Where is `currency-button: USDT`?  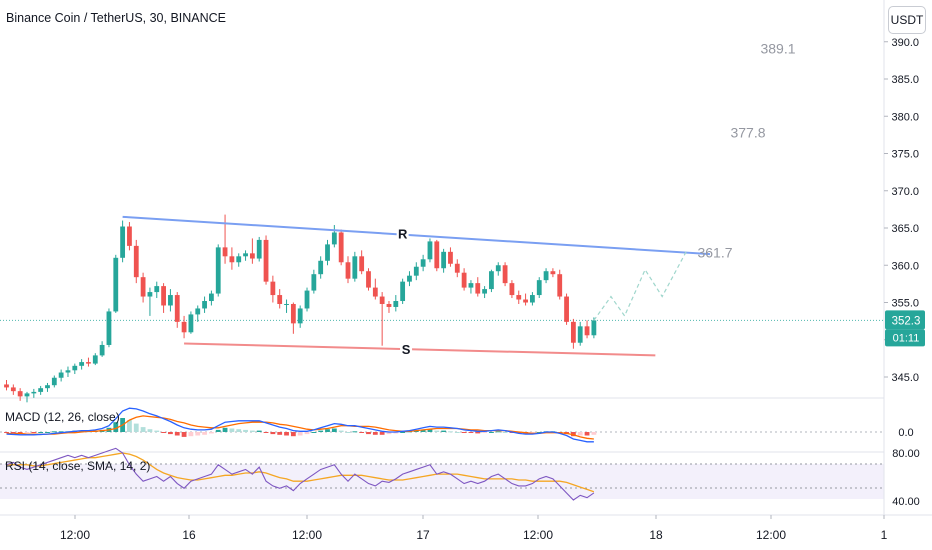 currency-button: USDT is located at coordinates (907, 20).